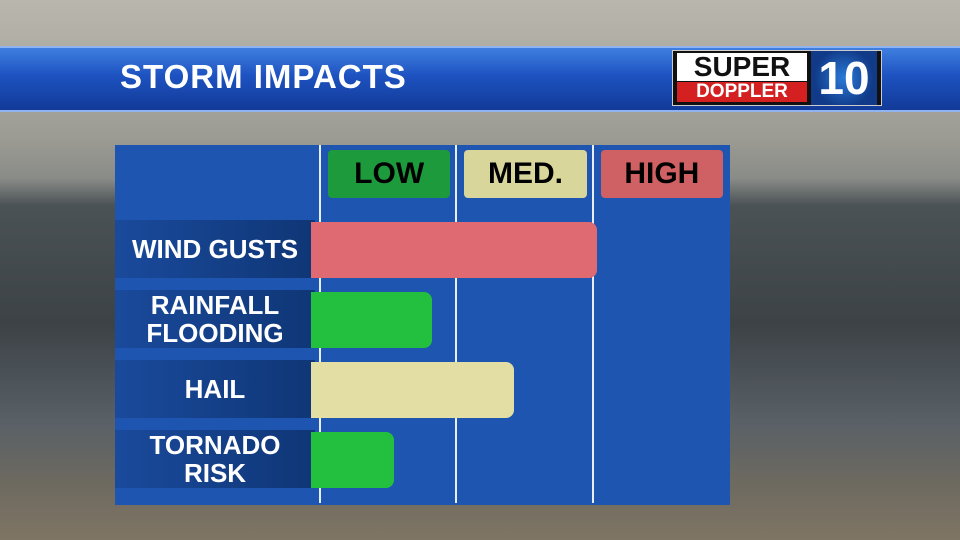  What do you see at coordinates (661, 174) in the screenshot?
I see `level-header: HIGH` at bounding box center [661, 174].